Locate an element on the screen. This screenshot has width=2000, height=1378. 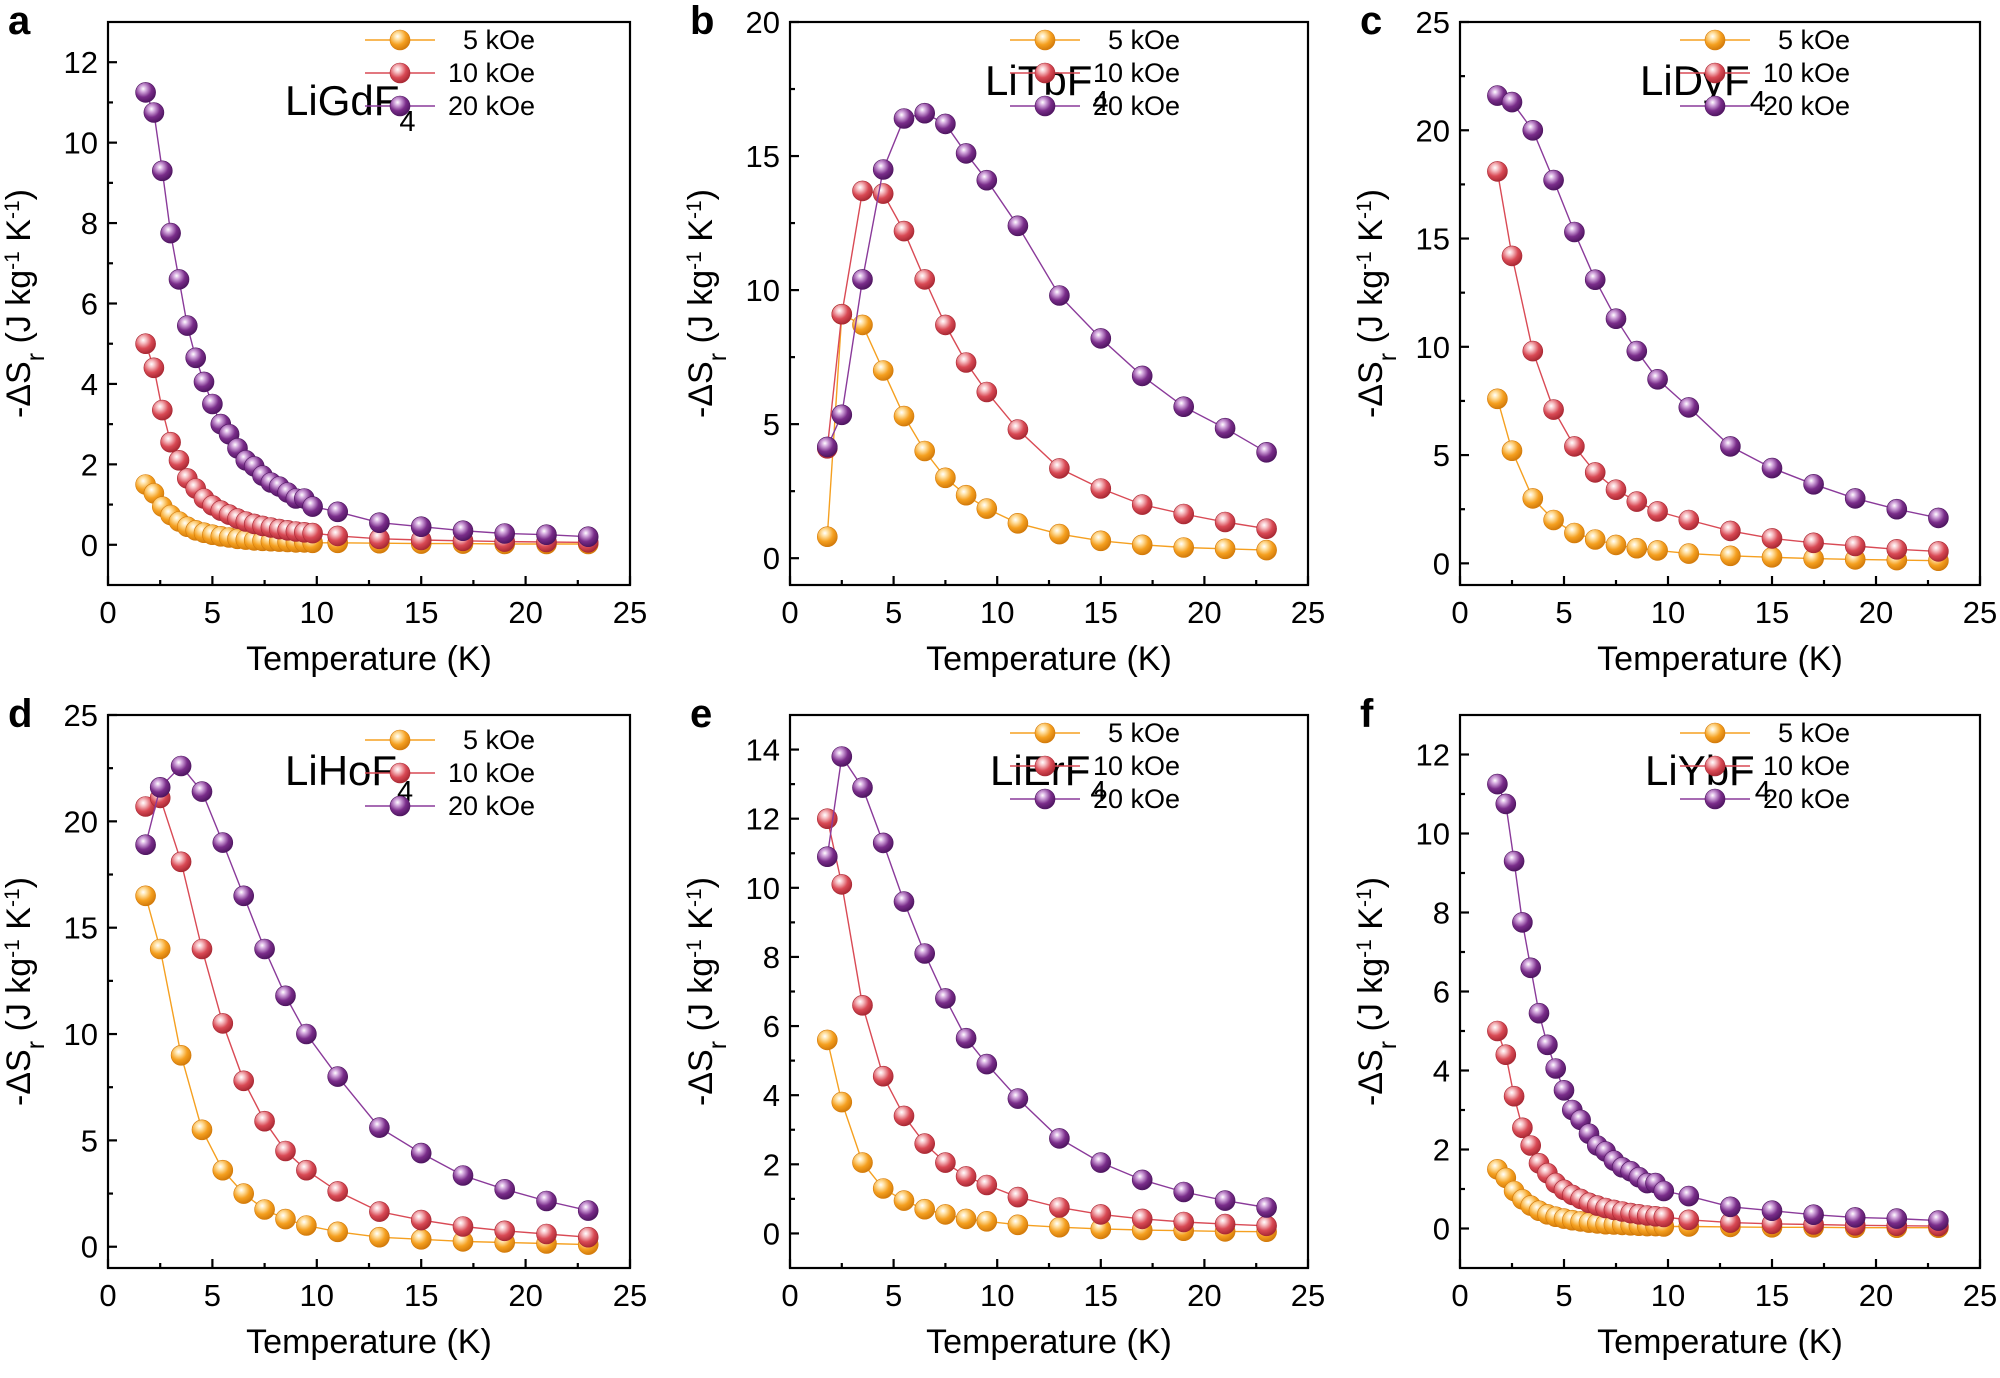
y-tick-label: 4 is located at coordinates (89, 384).